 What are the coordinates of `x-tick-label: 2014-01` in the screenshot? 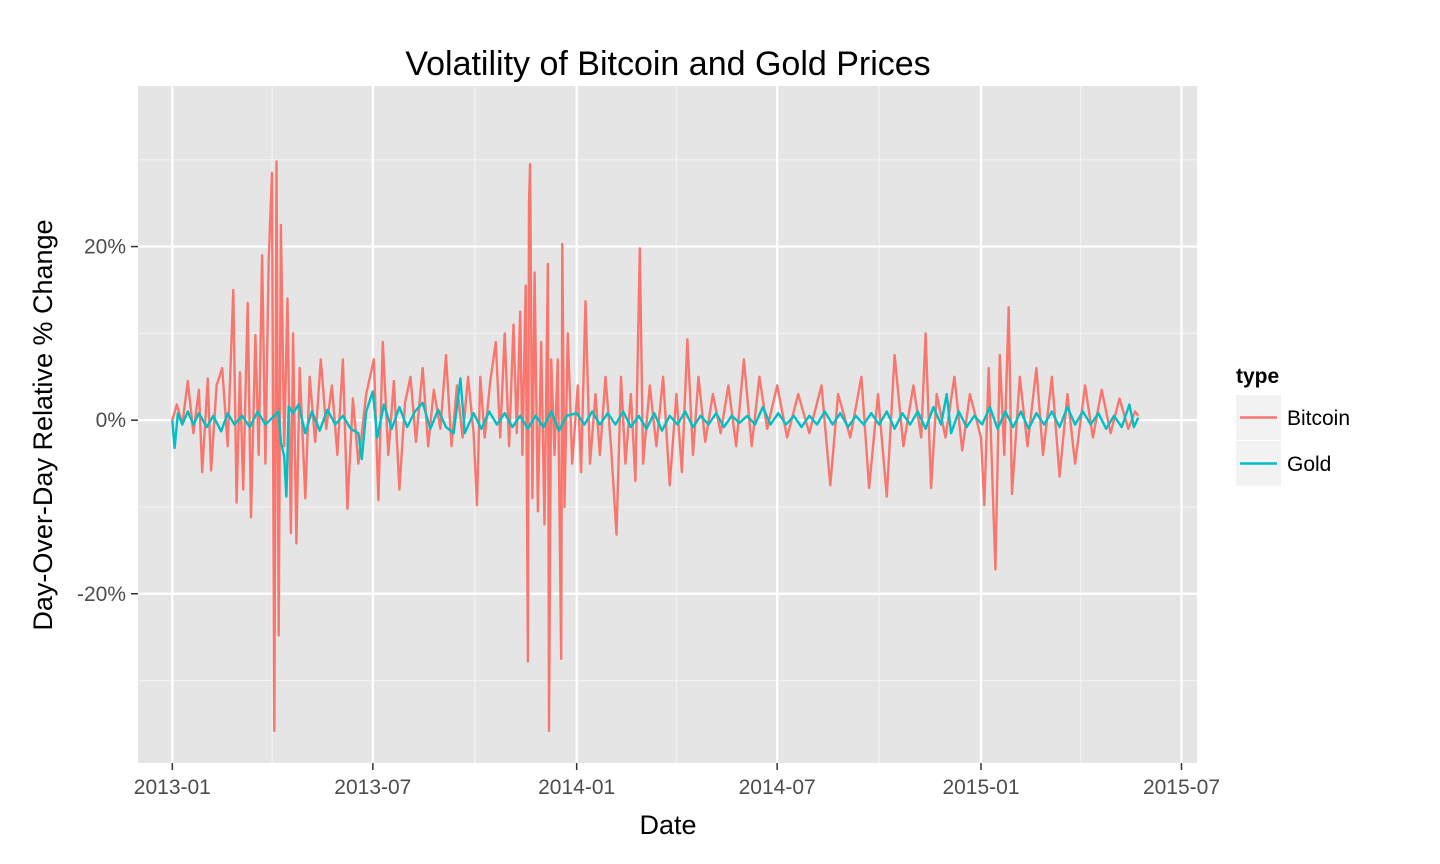 It's located at (576, 787).